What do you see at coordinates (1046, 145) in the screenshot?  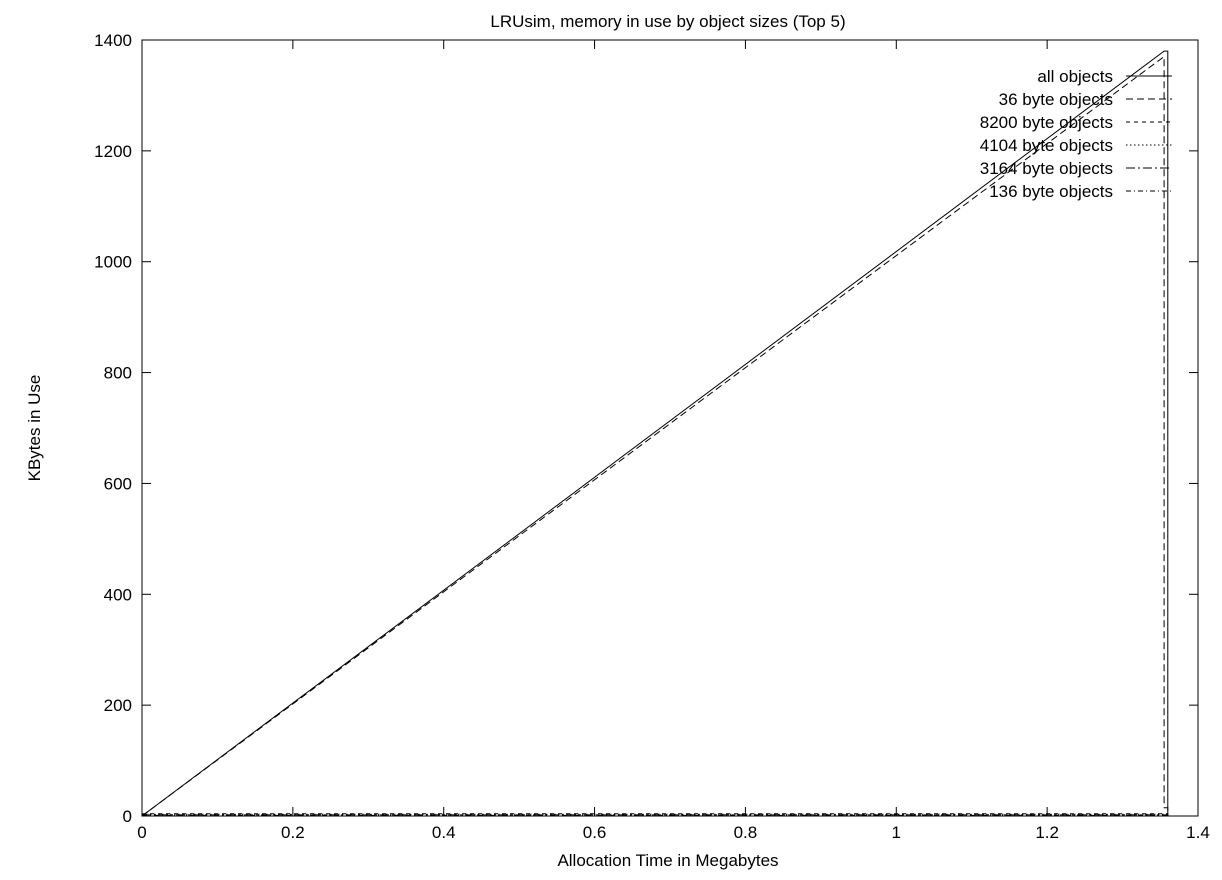 I see `legend-label: 4104 byte objects` at bounding box center [1046, 145].